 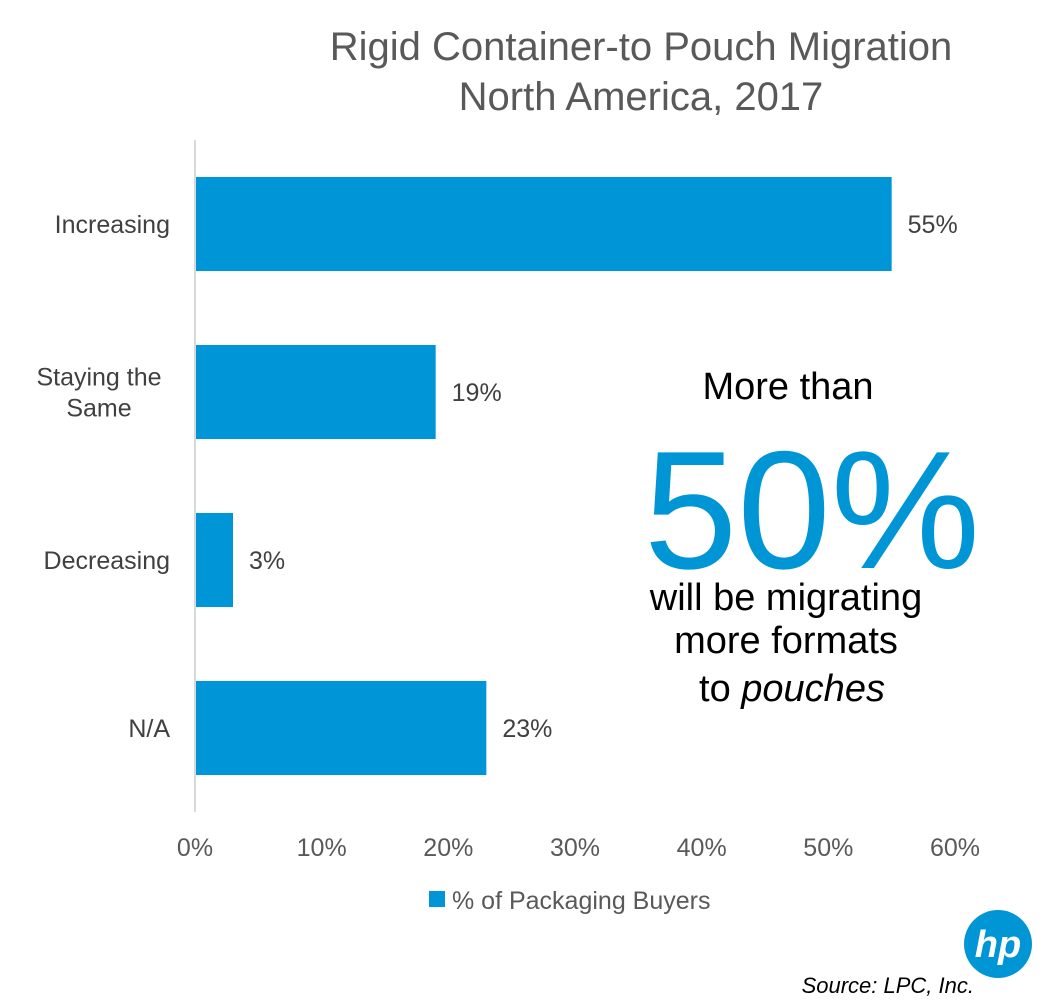 I want to click on data-label: 19%, so click(x=477, y=393).